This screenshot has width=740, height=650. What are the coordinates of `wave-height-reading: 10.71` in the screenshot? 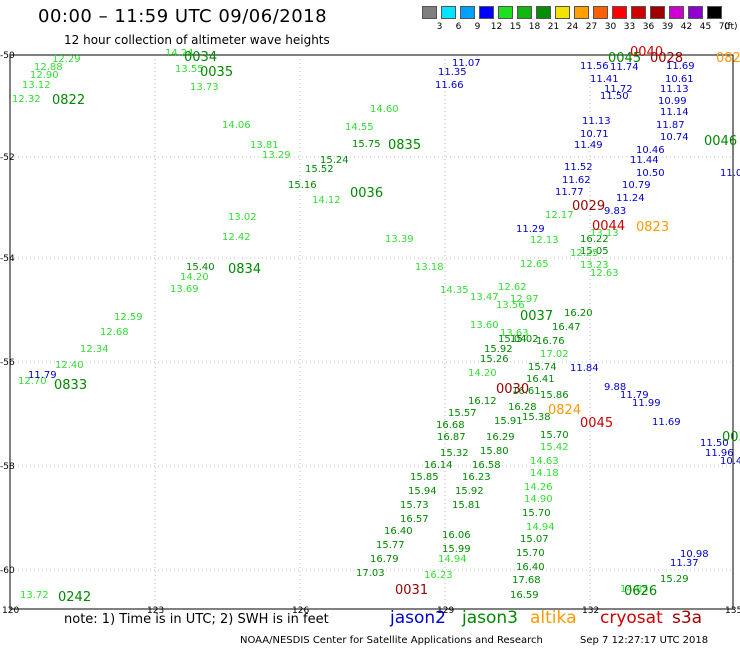 It's located at (594, 134).